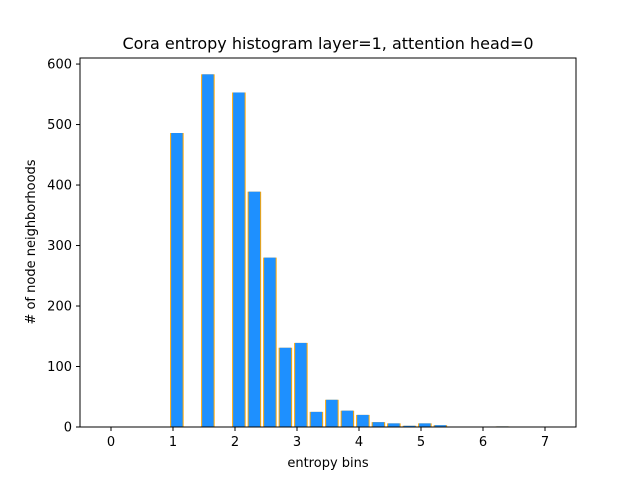 The width and height of the screenshot is (640, 480). Describe the element at coordinates (483, 442) in the screenshot. I see `x-tick-label: 6` at that location.